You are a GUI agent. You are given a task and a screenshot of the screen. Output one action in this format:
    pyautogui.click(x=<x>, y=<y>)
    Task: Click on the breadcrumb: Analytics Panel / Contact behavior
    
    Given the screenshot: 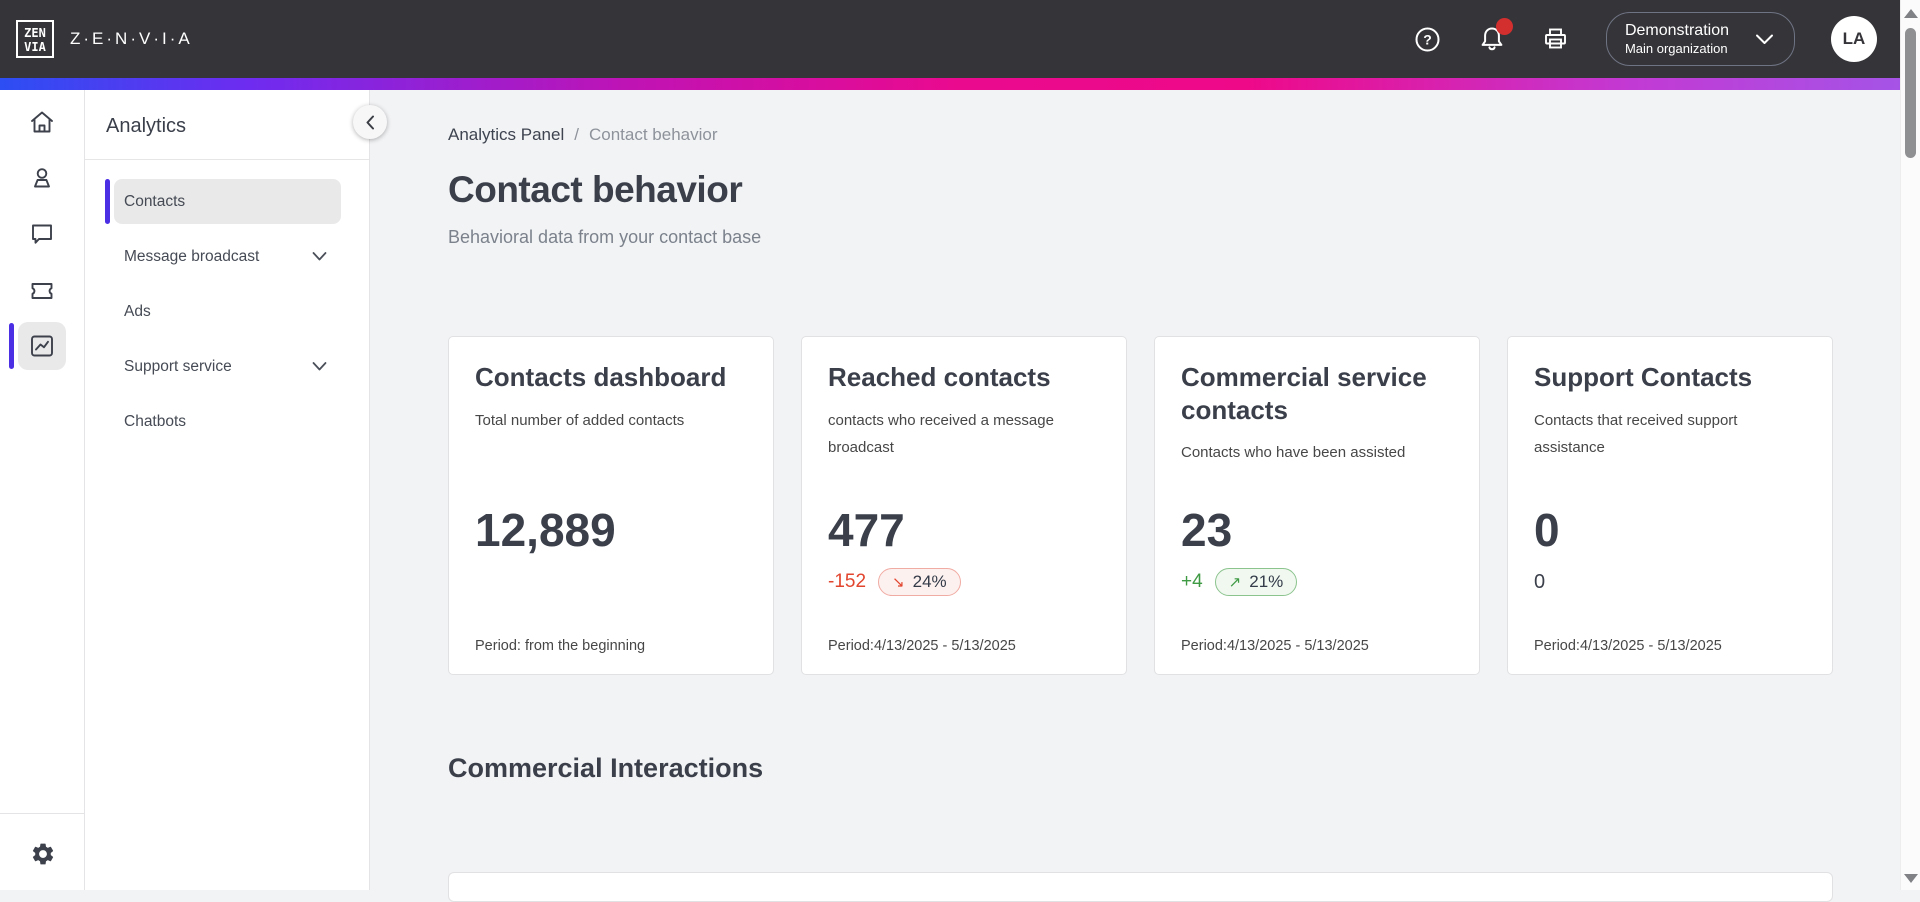 What is the action you would take?
    pyautogui.click(x=1174, y=135)
    